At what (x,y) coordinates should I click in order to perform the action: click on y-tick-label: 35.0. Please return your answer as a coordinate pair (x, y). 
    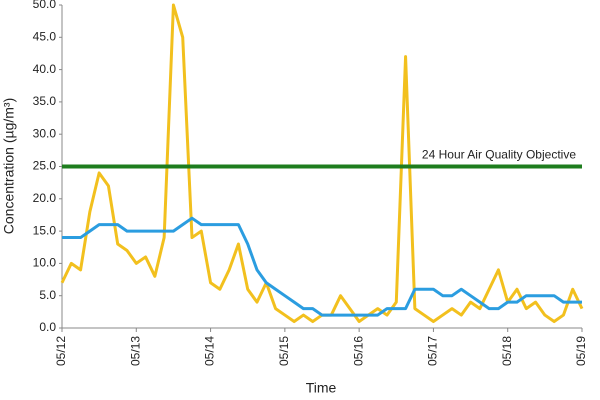
    Looking at the image, I should click on (45, 101).